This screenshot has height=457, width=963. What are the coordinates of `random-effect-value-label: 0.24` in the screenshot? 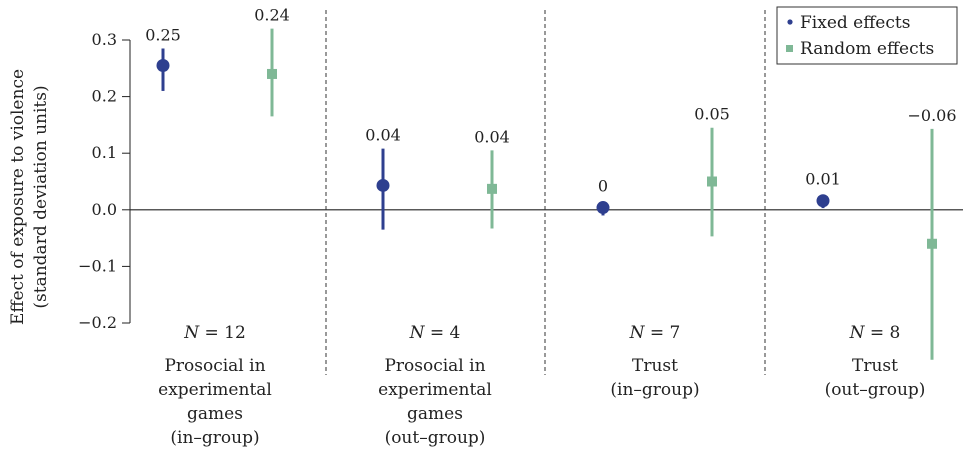 It's located at (272, 15).